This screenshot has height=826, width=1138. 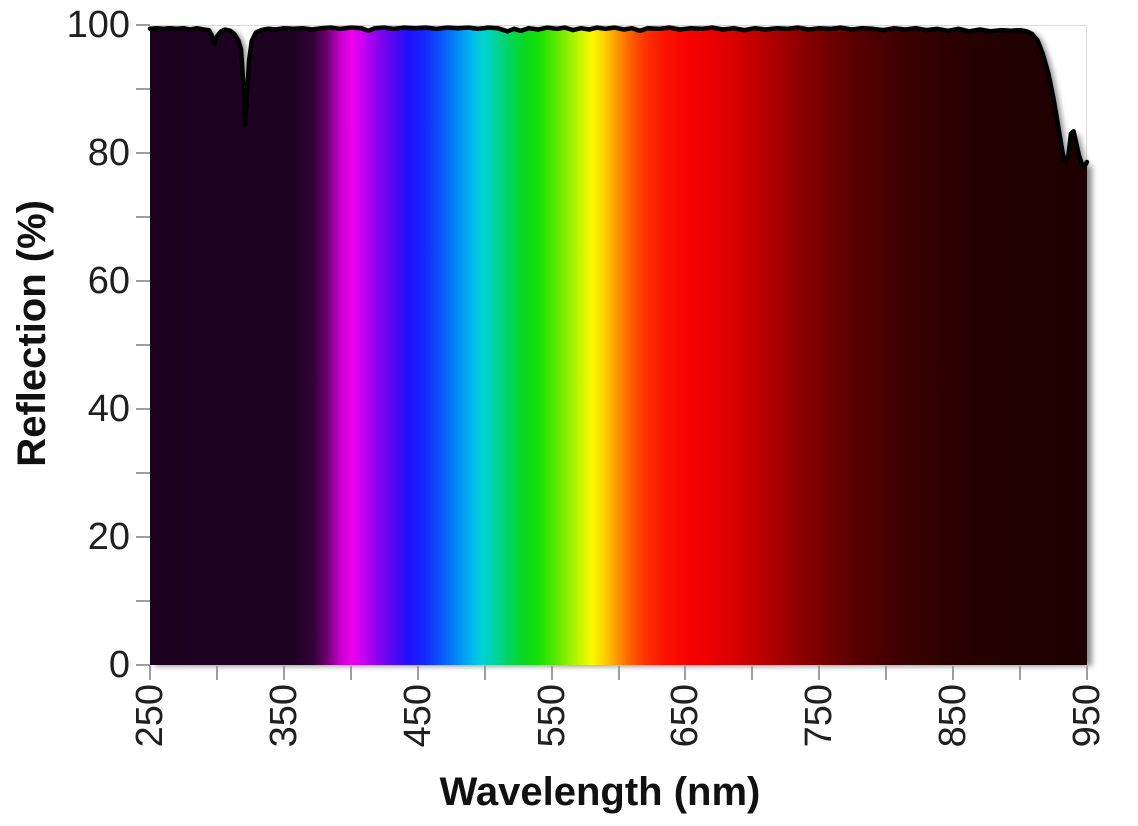 I want to click on y-tick-label: 60, so click(x=108, y=281).